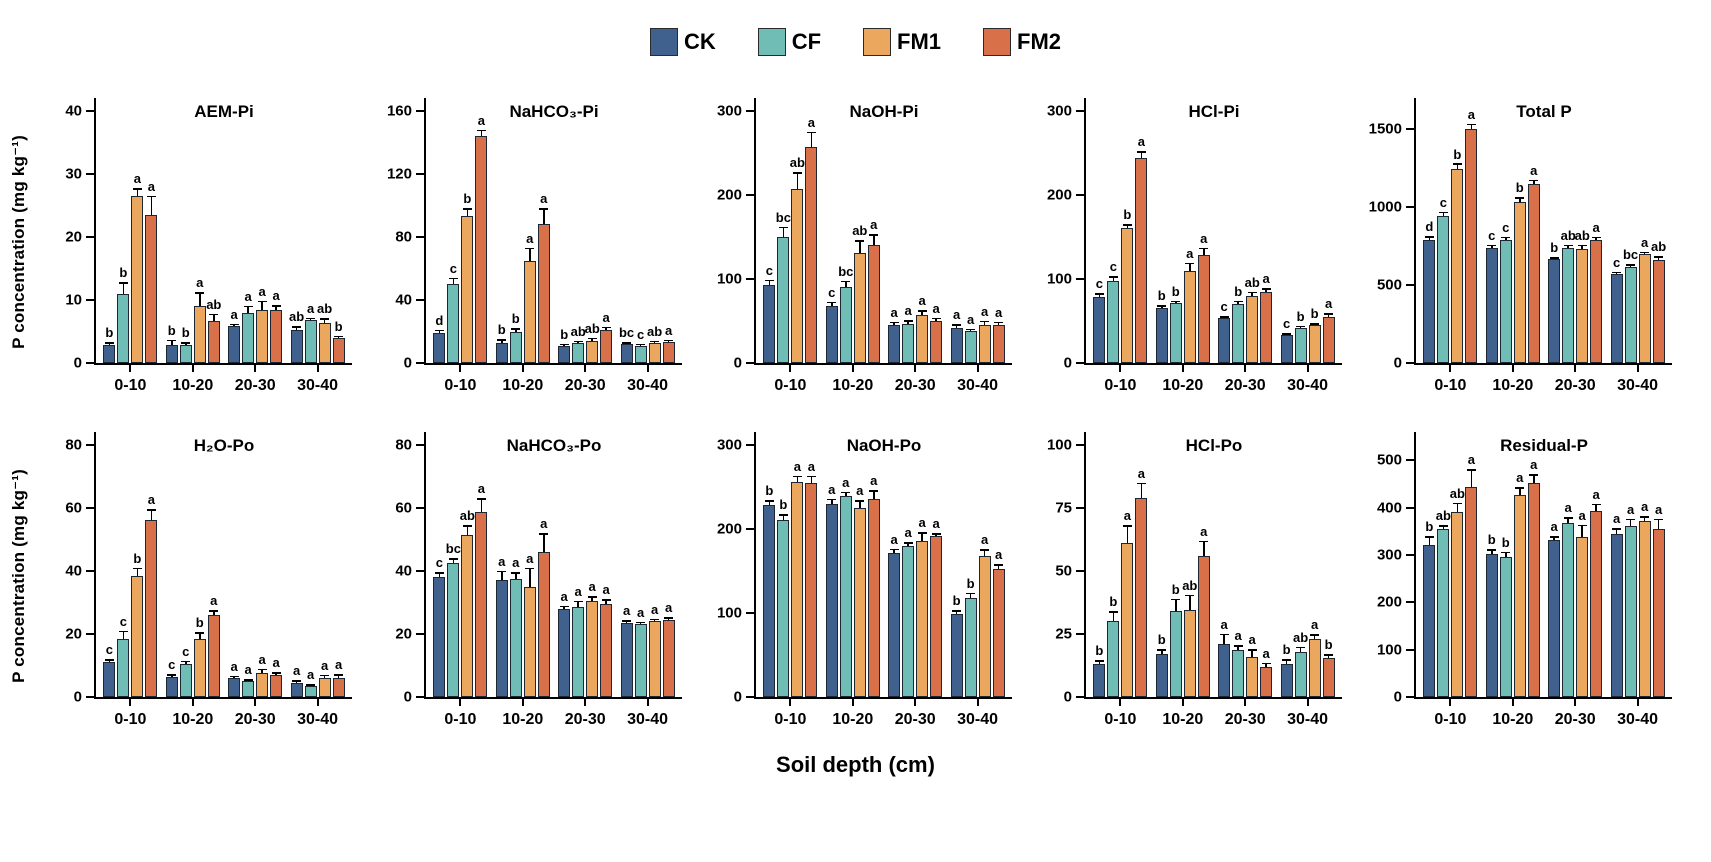 The width and height of the screenshot is (1711, 862). Describe the element at coordinates (403, 508) in the screenshot. I see `y-tick-label: 60` at that location.